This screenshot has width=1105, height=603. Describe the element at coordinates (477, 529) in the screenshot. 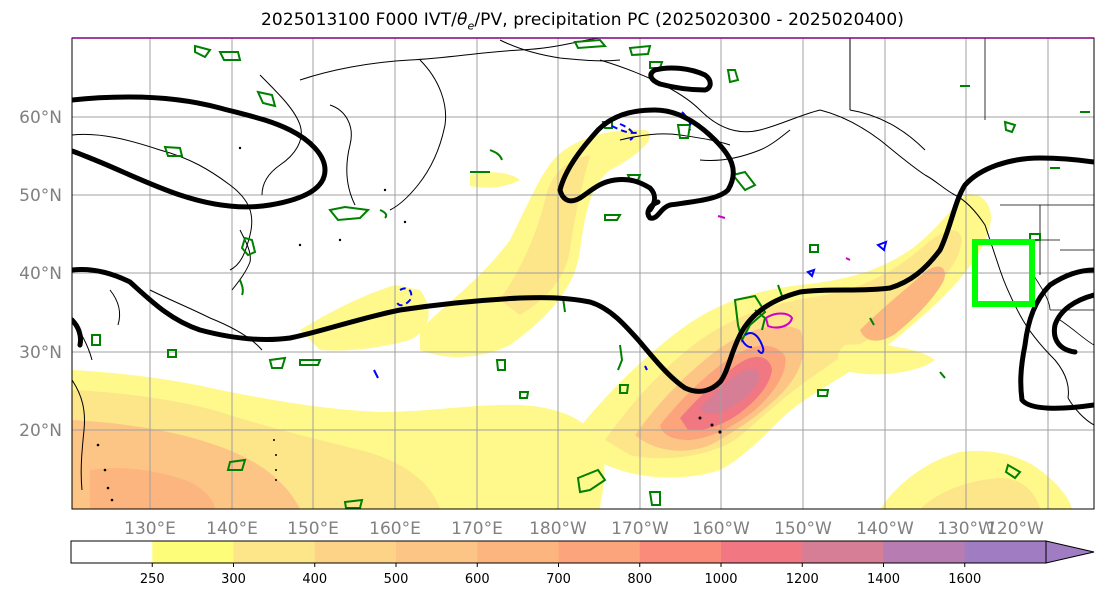

I see `lon-label-170e: 170°E` at that location.